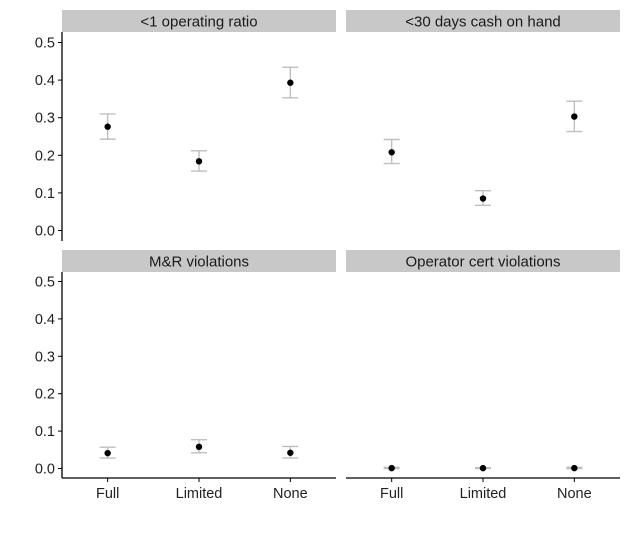  I want to click on facet-title: M&R violations, so click(199, 262).